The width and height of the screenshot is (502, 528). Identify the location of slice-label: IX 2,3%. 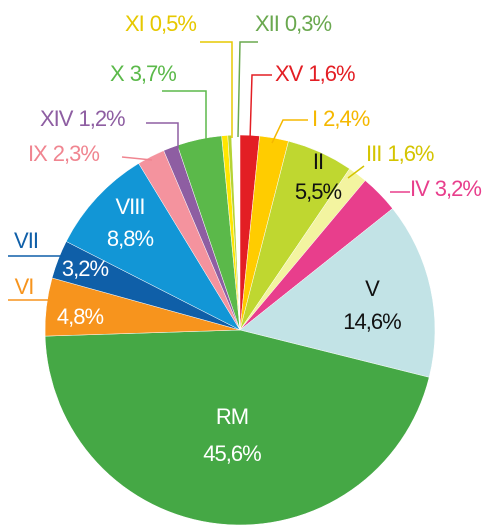
(63, 153).